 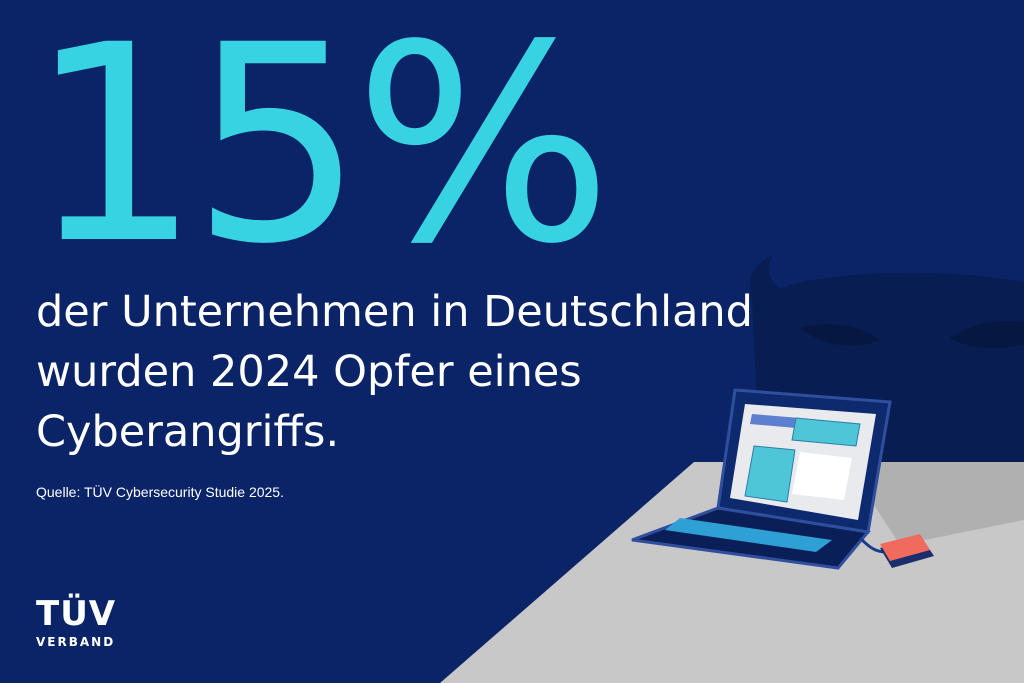 I want to click on external-drive-icon, so click(x=896, y=551).